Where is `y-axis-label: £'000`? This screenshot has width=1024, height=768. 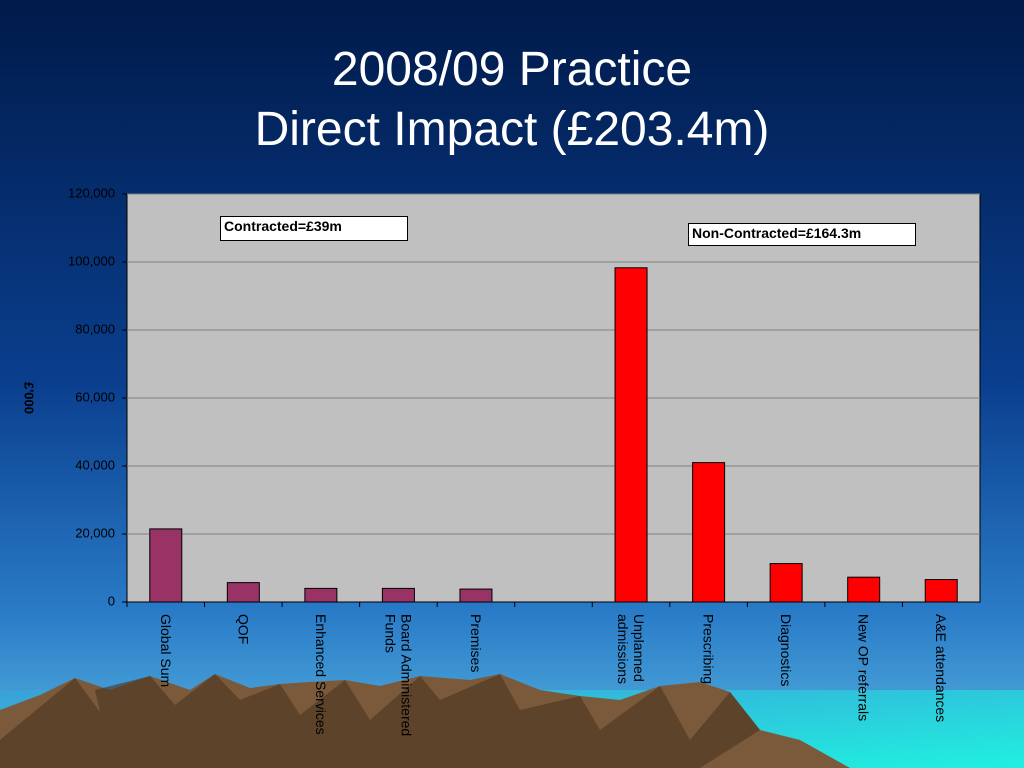
y-axis-label: £'000 is located at coordinates (29, 398).